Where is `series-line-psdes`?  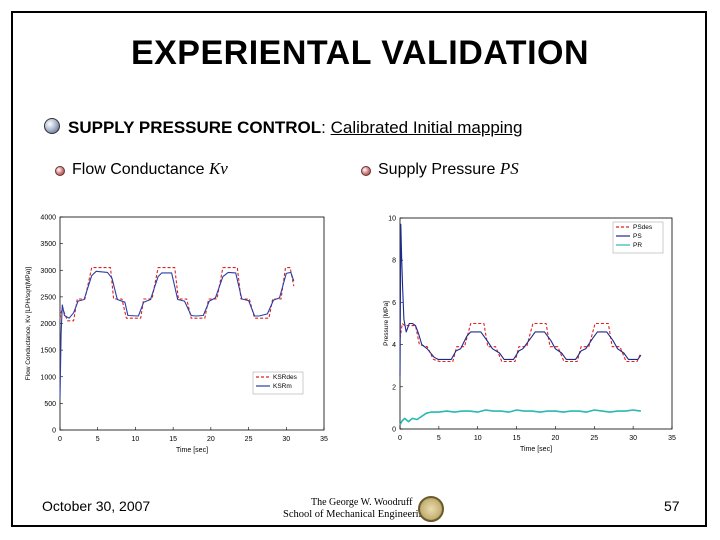
series-line-psdes is located at coordinates (520, 342).